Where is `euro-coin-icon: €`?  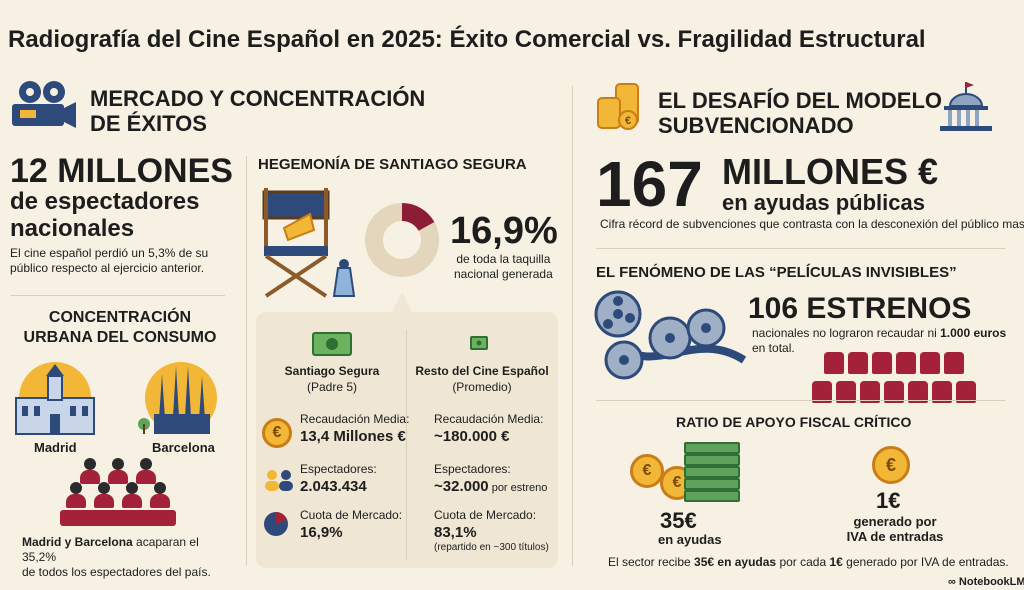 euro-coin-icon: € is located at coordinates (277, 433).